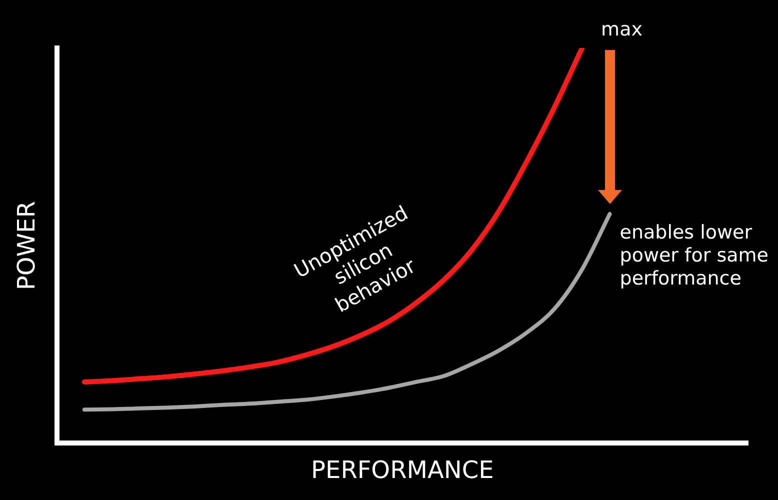 This screenshot has width=778, height=500. Describe the element at coordinates (26, 245) in the screenshot. I see `y-axis-title: POWER` at that location.